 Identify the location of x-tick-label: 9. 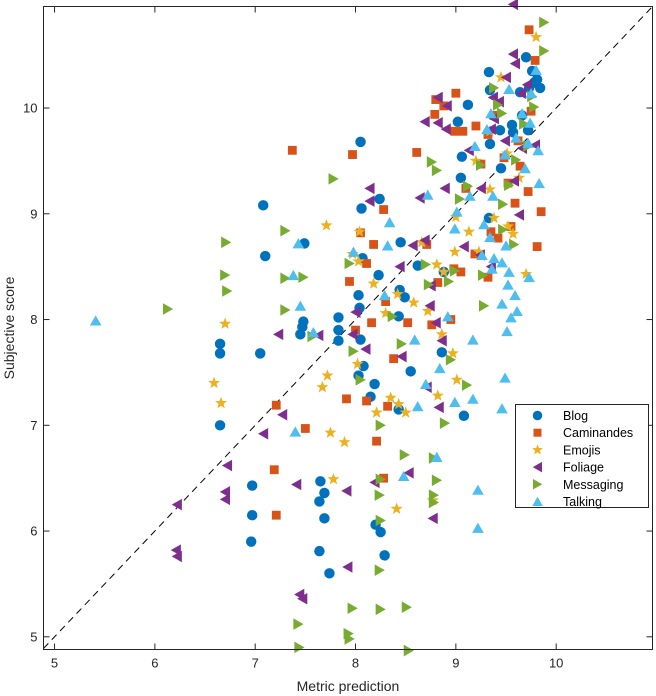
(455, 663).